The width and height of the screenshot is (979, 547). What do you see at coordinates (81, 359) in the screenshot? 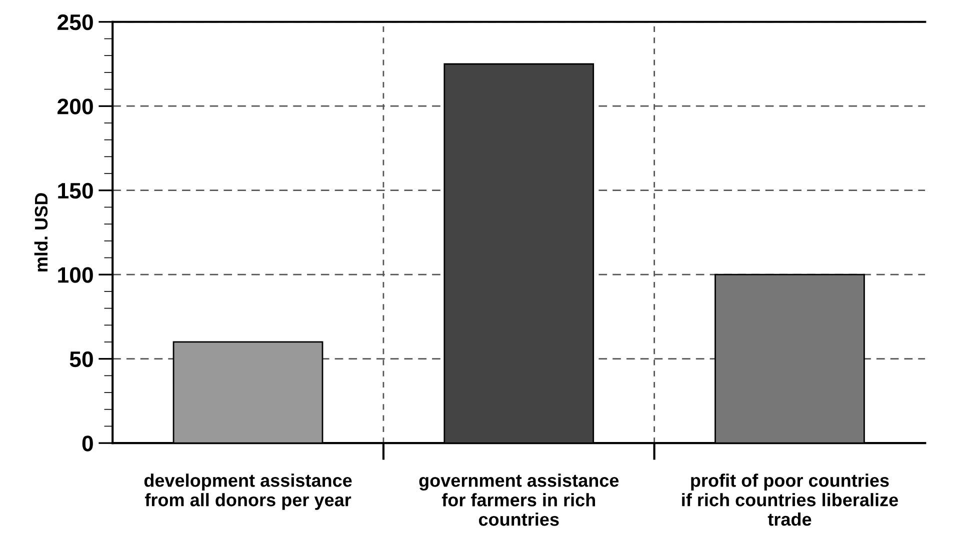
I see `y-tick-label: 50` at bounding box center [81, 359].